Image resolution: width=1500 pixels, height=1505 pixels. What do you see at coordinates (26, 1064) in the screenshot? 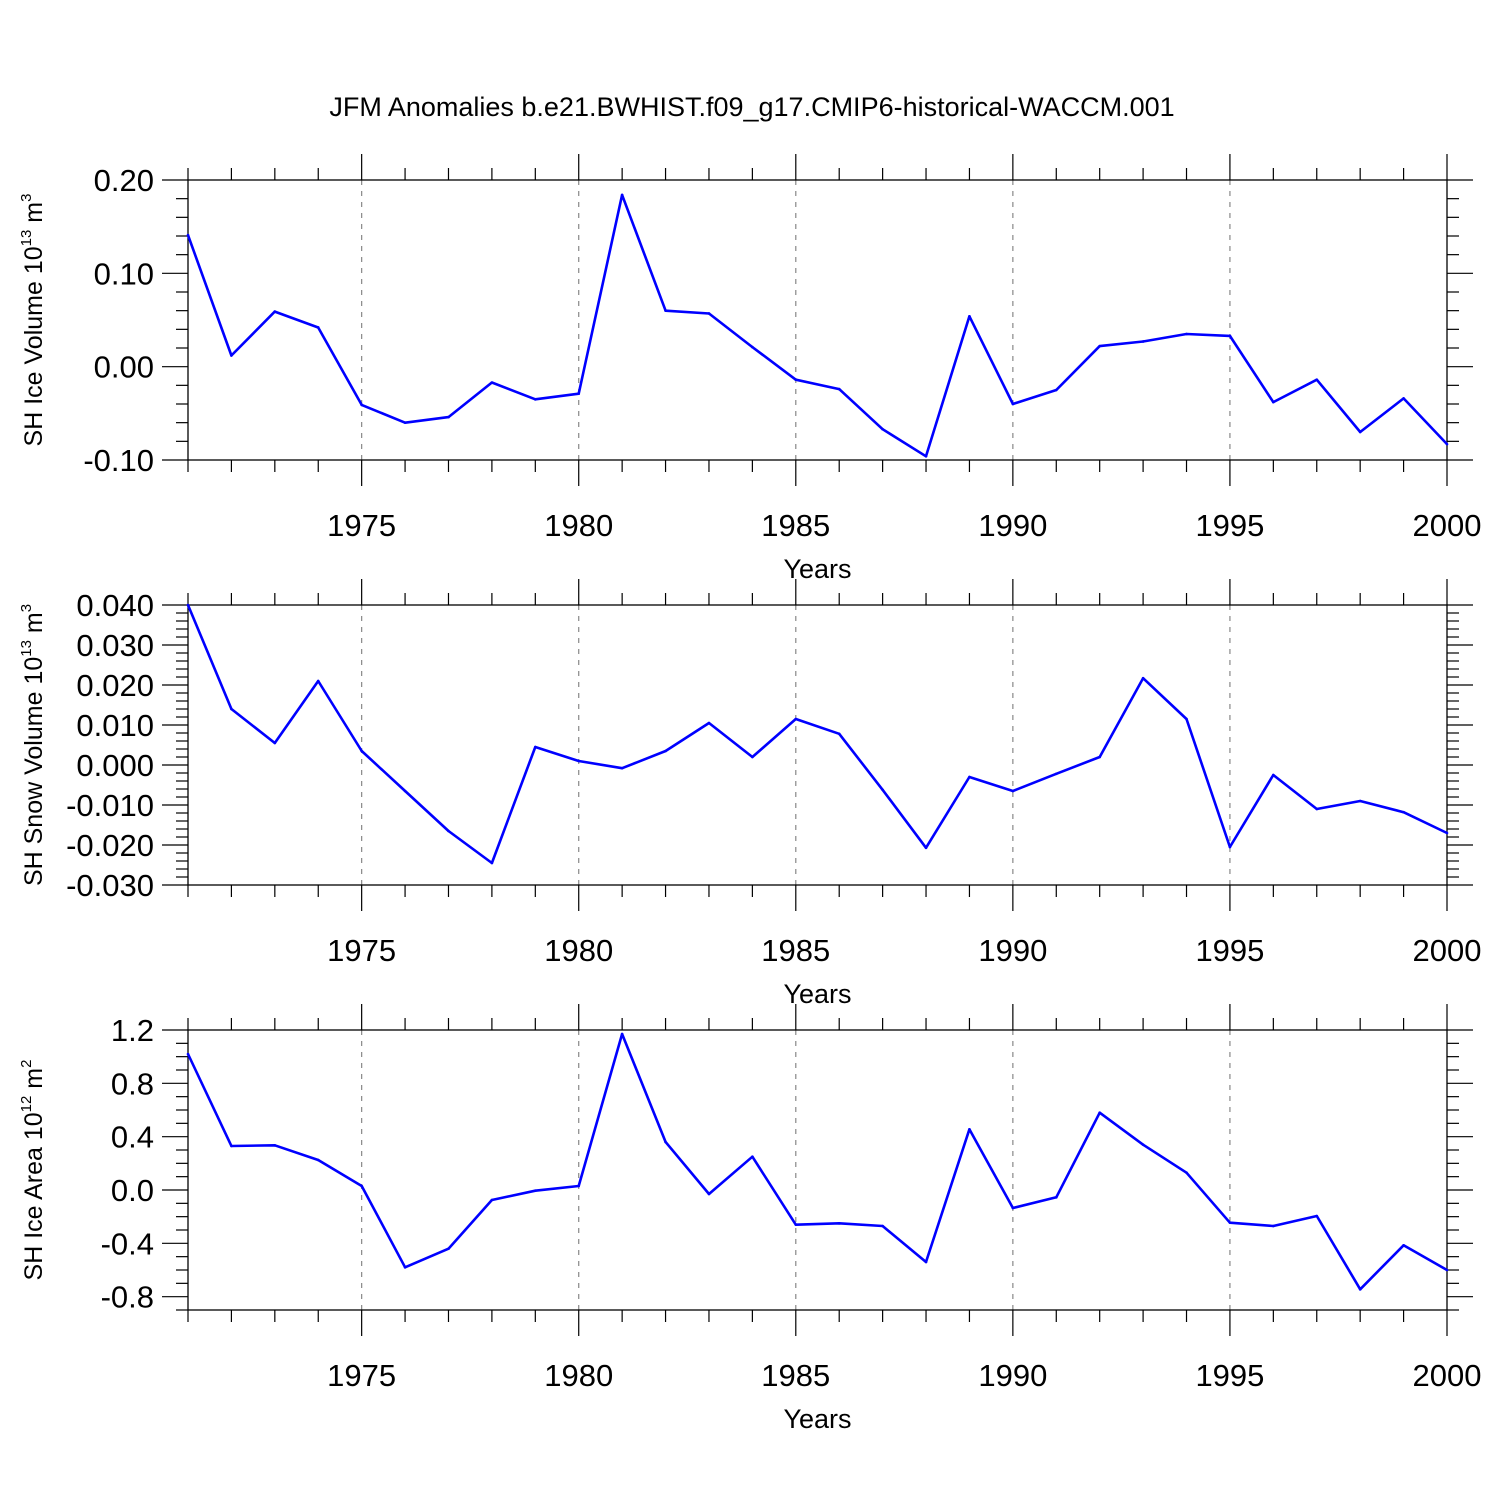
I see `y-axis-label-superscript: 2` at bounding box center [26, 1064].